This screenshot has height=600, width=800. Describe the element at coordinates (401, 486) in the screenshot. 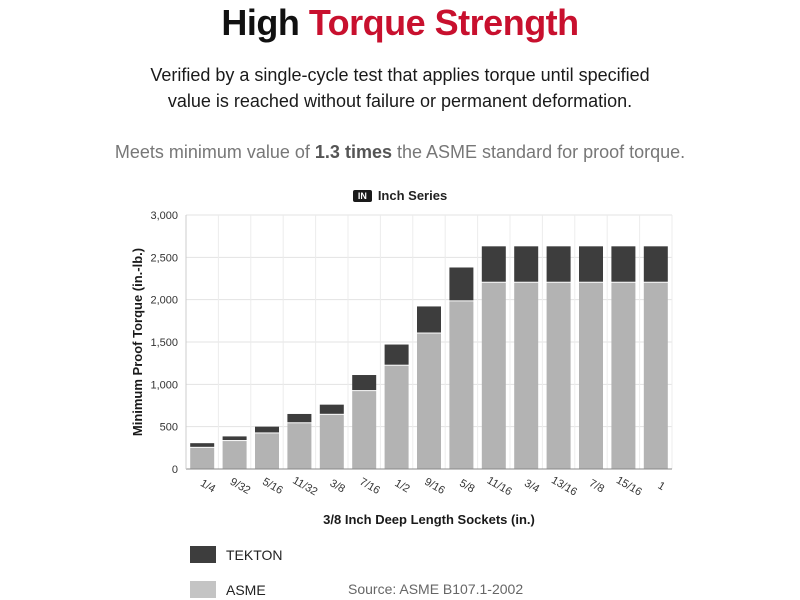

I see `x-tick-label: 1/2` at that location.